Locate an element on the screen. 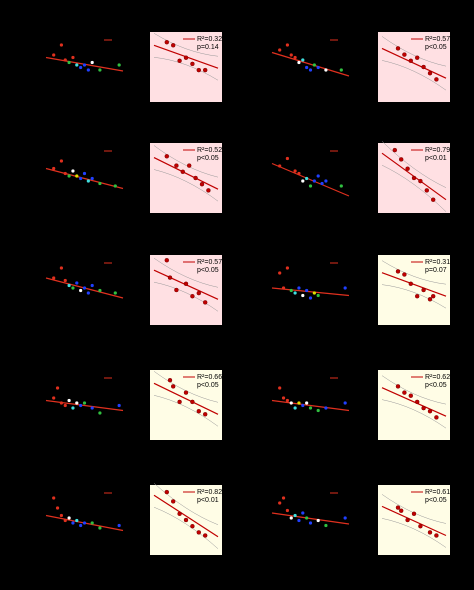  r-squared-label: R²=0.625 is located at coordinates (439, 377).